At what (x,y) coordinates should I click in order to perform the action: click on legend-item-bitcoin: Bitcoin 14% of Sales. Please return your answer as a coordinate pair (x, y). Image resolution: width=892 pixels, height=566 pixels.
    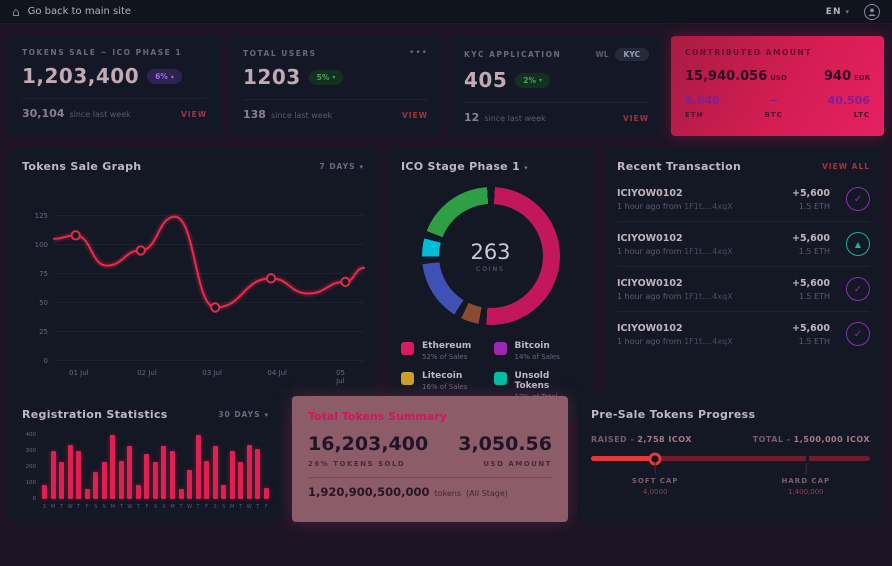
    Looking at the image, I should click on (537, 351).